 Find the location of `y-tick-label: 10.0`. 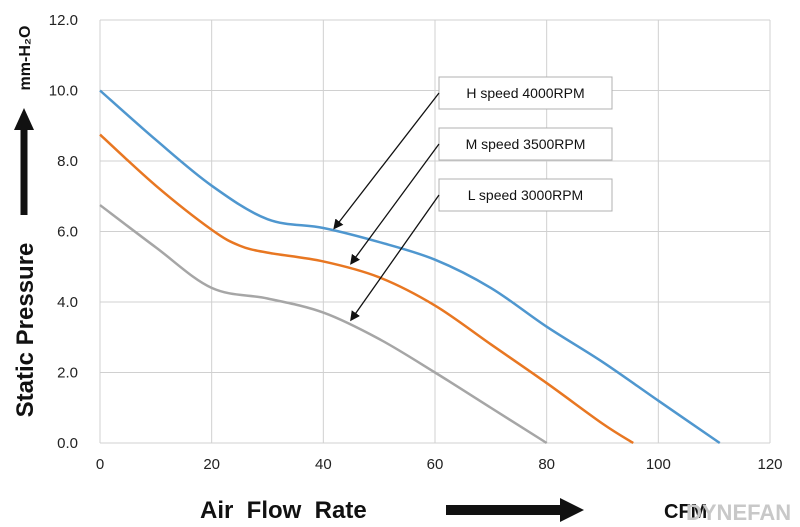

y-tick-label: 10.0 is located at coordinates (63, 91).